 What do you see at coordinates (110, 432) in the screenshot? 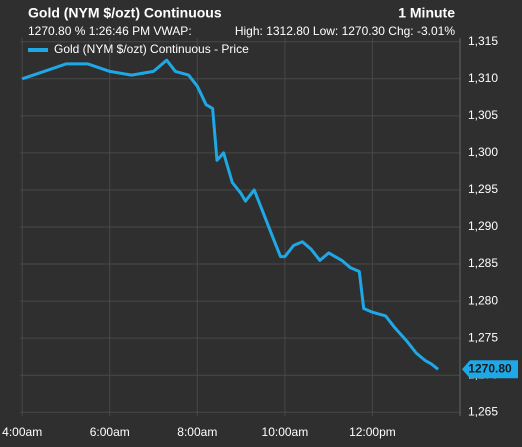
I see `x-tick-label: 6:00am` at bounding box center [110, 432].